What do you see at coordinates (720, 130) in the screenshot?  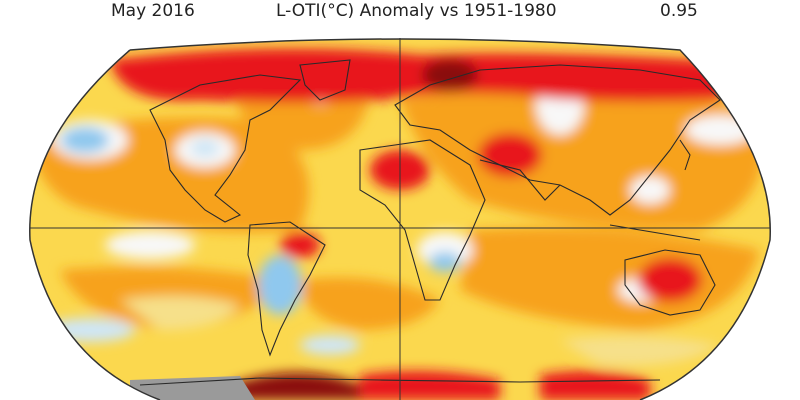 I see `white-region-north-pacific-east` at bounding box center [720, 130].